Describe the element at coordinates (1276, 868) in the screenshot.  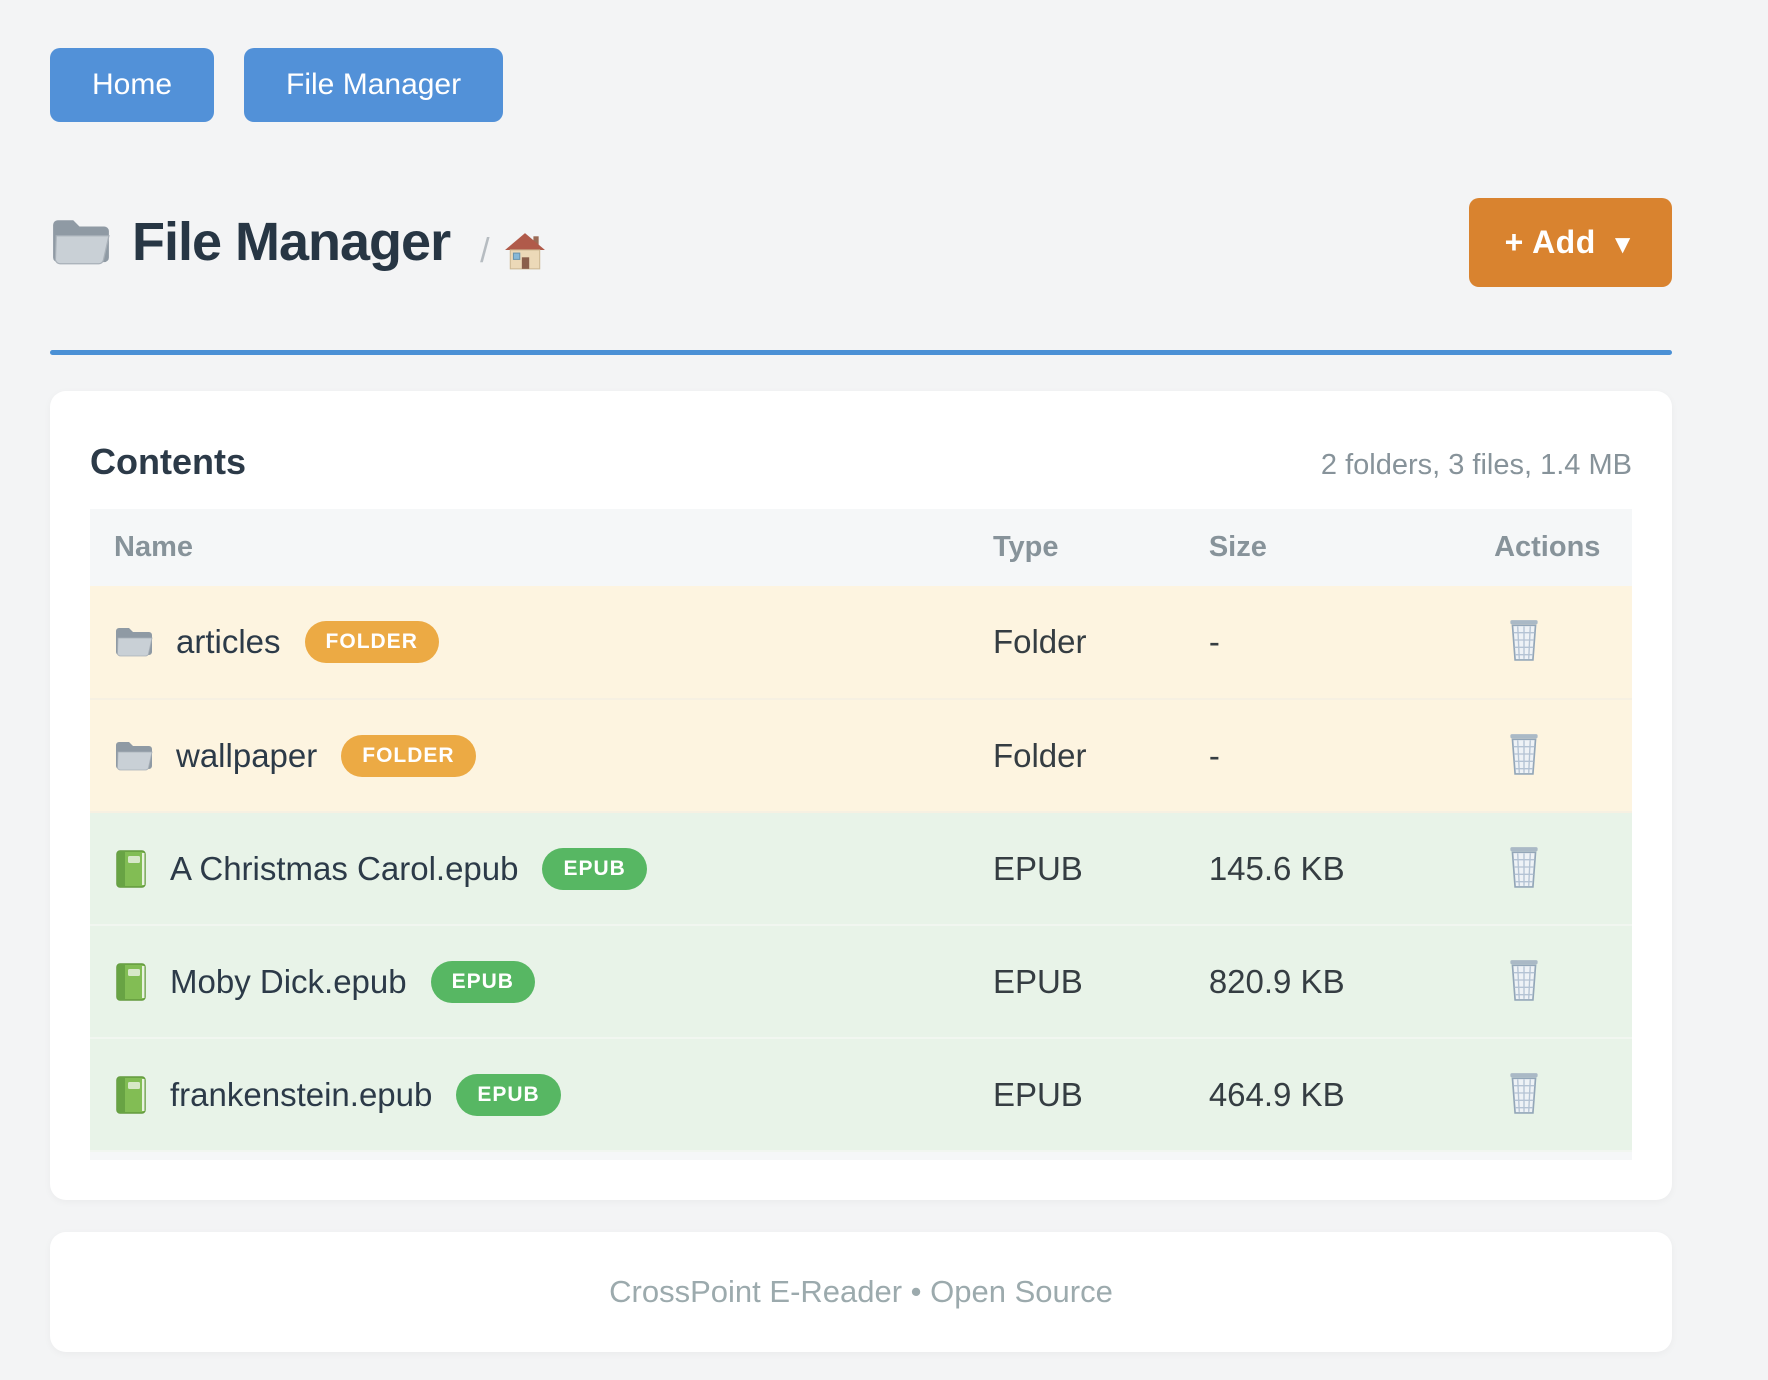
I see `file-size: 145.6 KB` at that location.